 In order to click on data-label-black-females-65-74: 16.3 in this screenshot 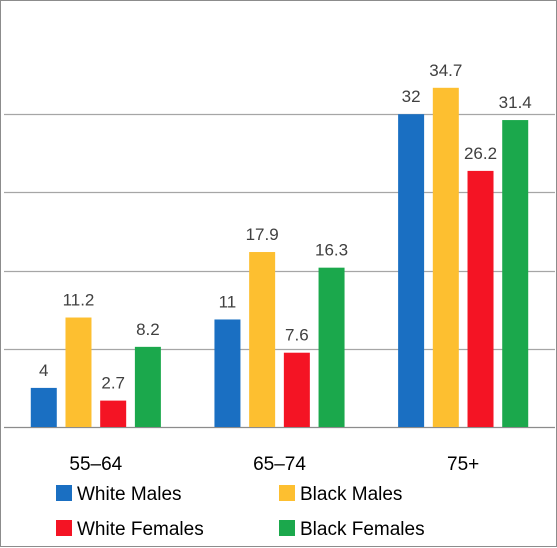, I will do `click(331, 250)`.